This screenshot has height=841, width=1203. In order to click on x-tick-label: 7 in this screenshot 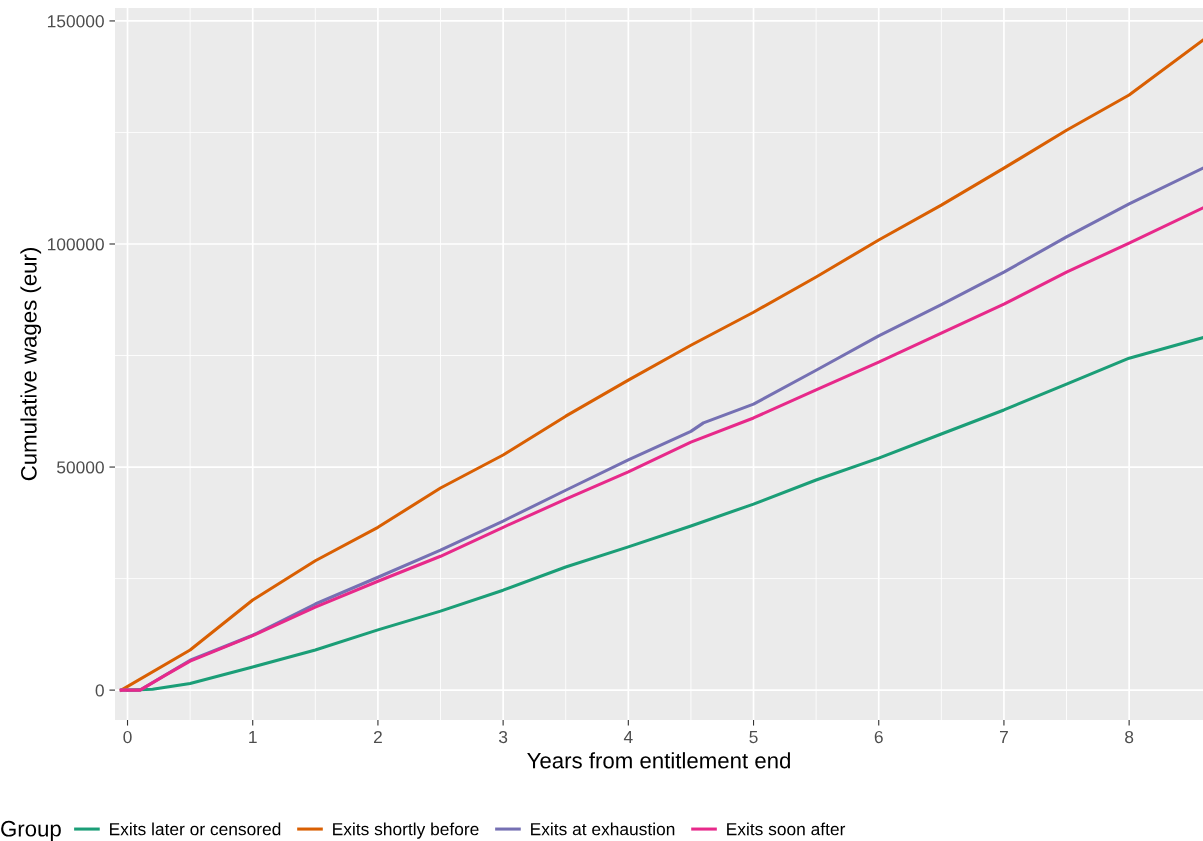, I will do `click(1003, 737)`.